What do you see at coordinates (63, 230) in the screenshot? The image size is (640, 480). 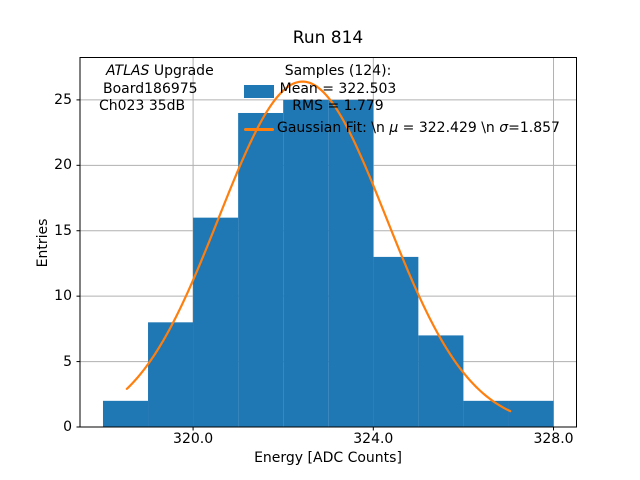 I see `y-tick-label: 15` at bounding box center [63, 230].